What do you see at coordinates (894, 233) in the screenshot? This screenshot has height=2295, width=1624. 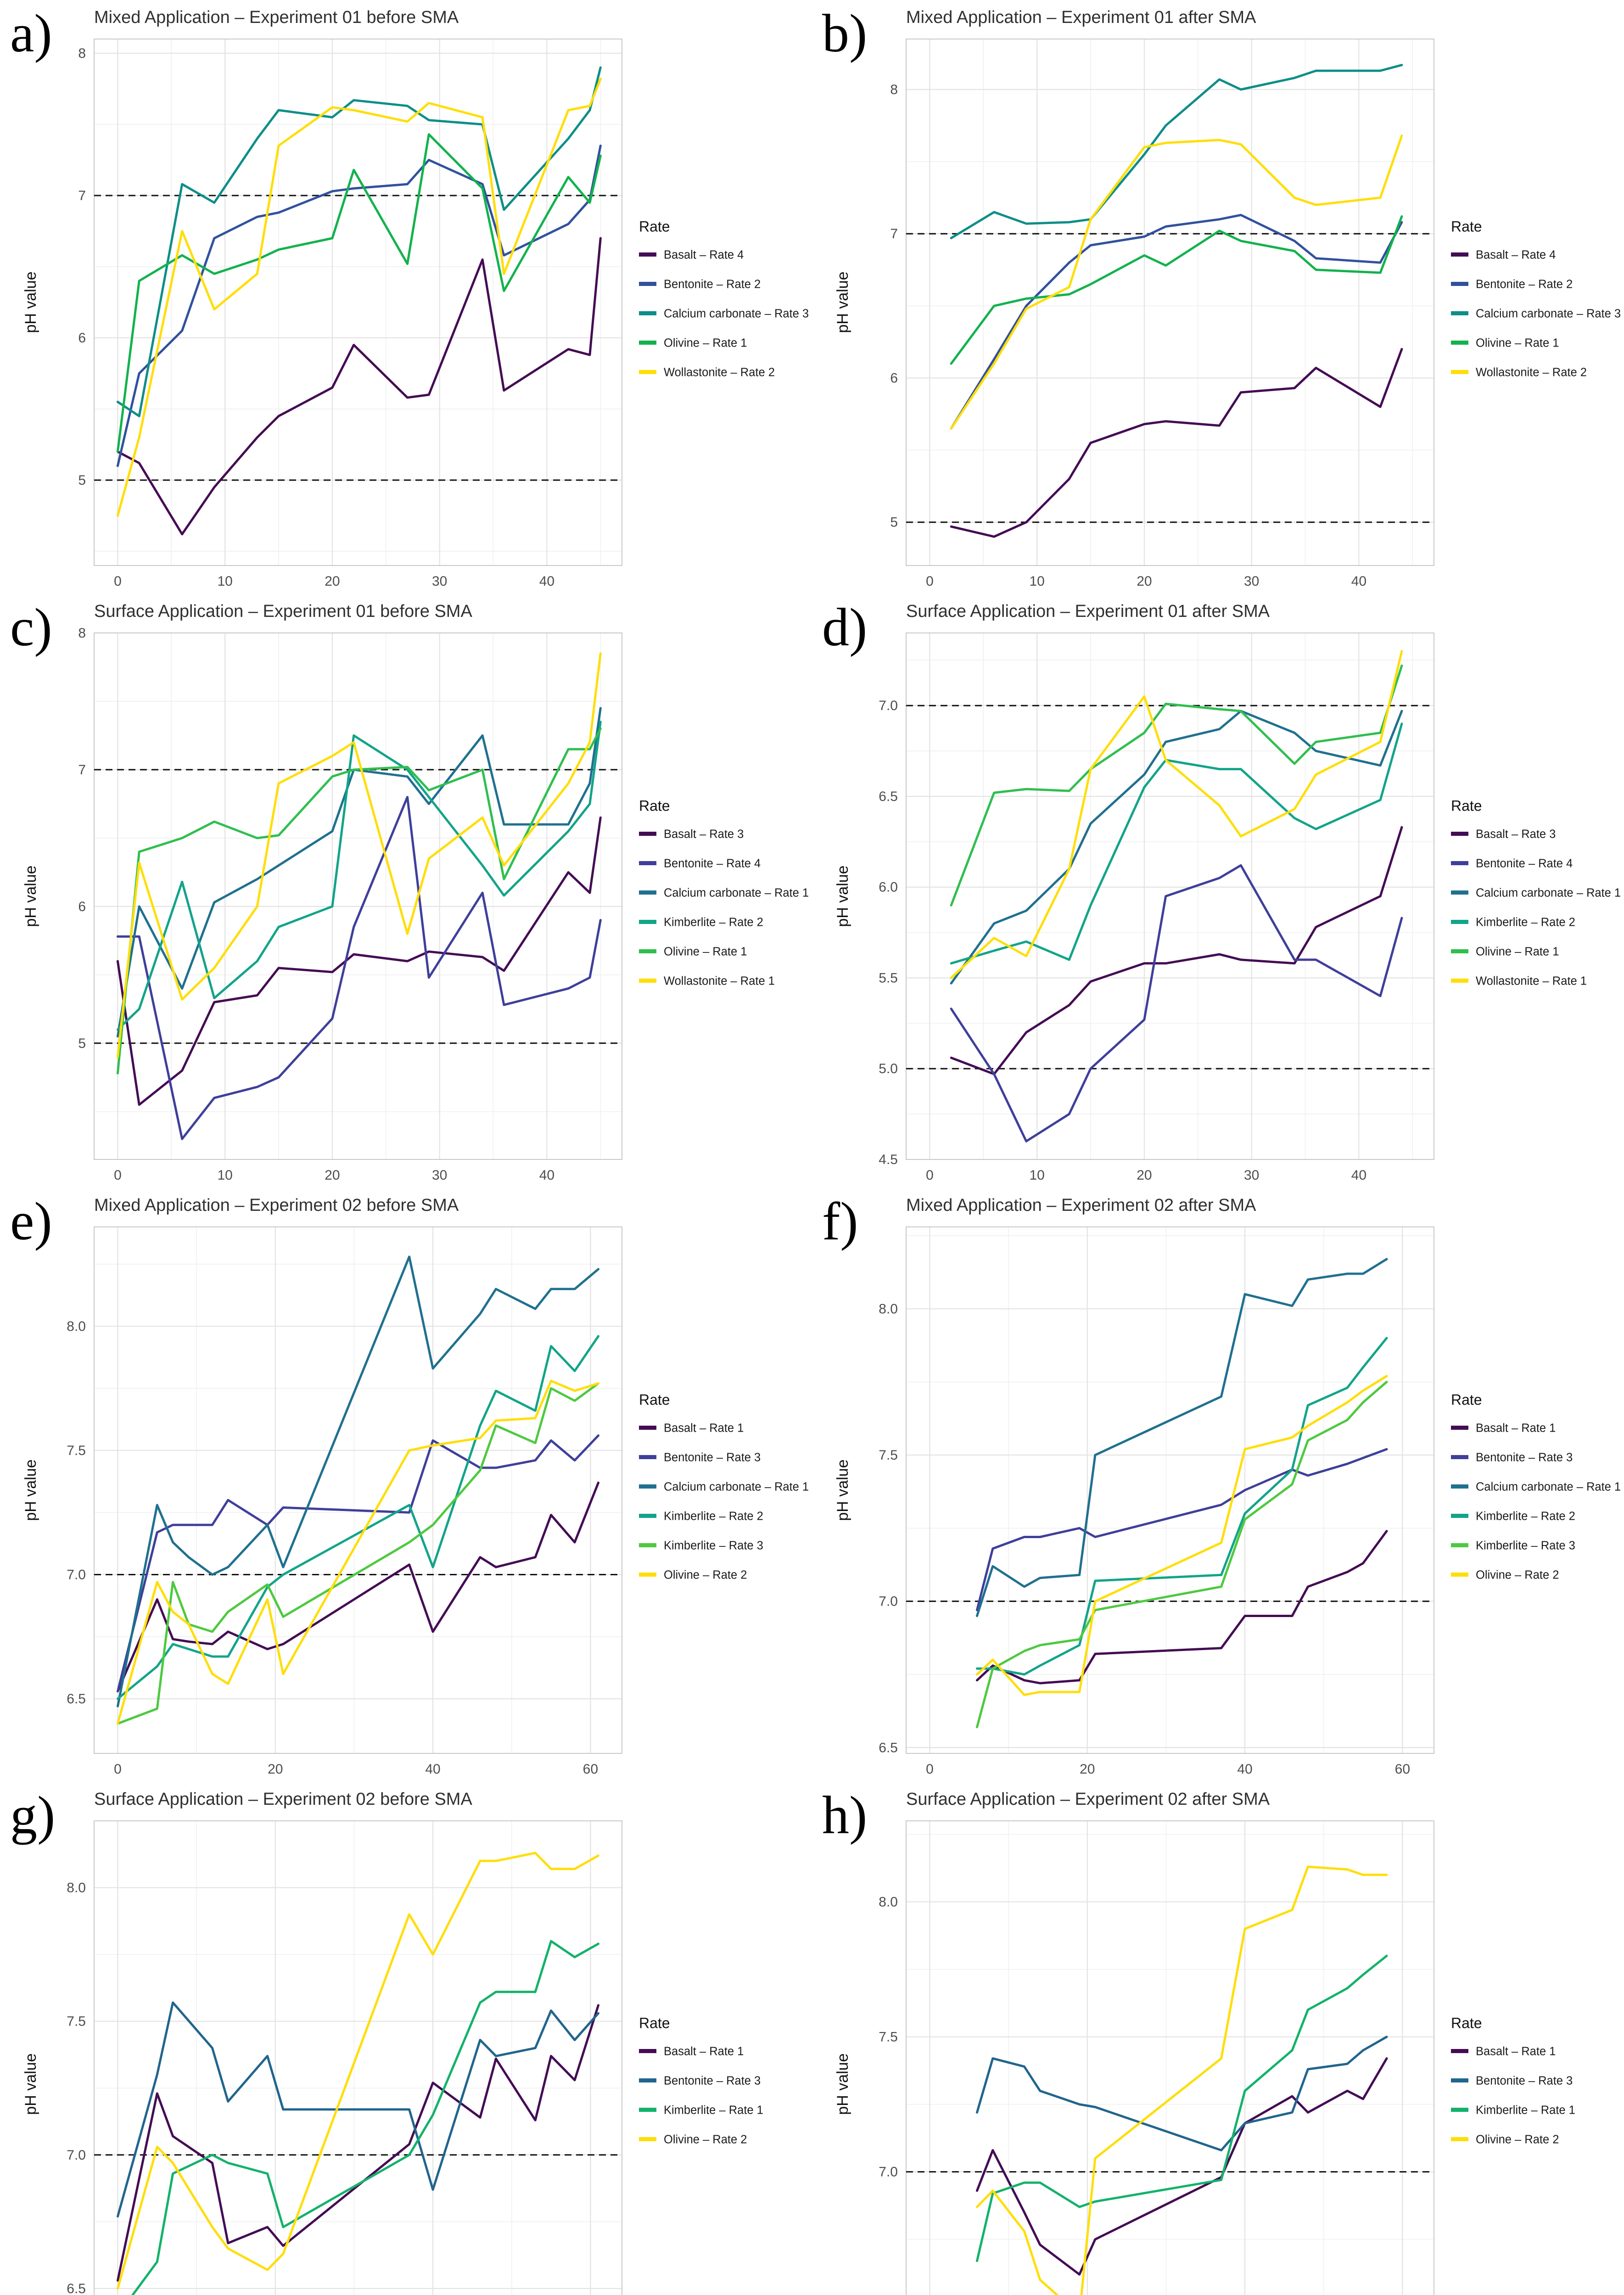 I see `y-tick-label: 7` at bounding box center [894, 233].